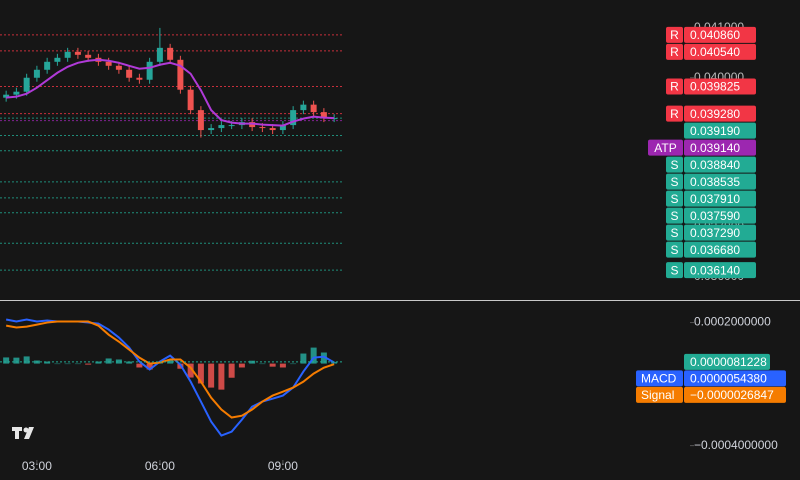 Image resolution: width=800 pixels, height=480 pixels. Describe the element at coordinates (715, 131) in the screenshot. I see `level-price: 0.039190` at that location.